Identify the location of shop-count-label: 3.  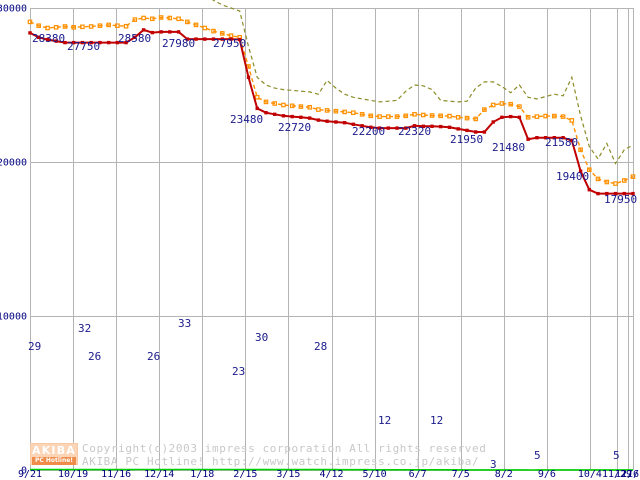
(493, 464).